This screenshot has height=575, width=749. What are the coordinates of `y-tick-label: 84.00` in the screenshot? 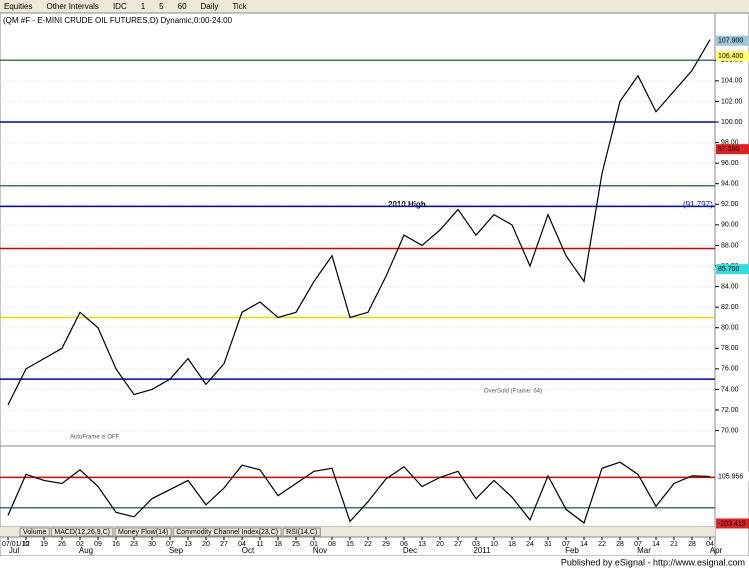 It's located at (730, 286).